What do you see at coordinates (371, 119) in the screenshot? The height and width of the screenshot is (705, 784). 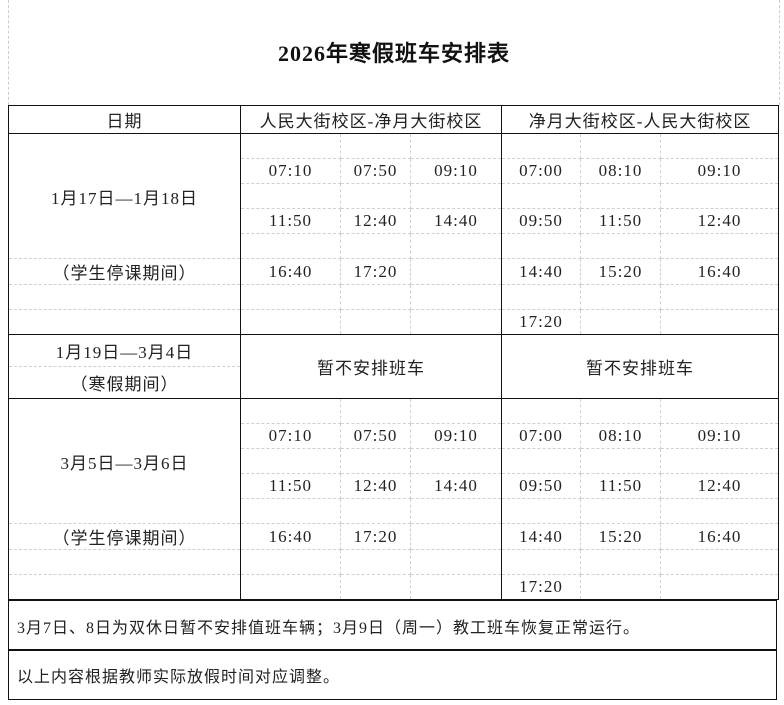 I see `header-route1: 人民大街校区-净月大街校区` at bounding box center [371, 119].